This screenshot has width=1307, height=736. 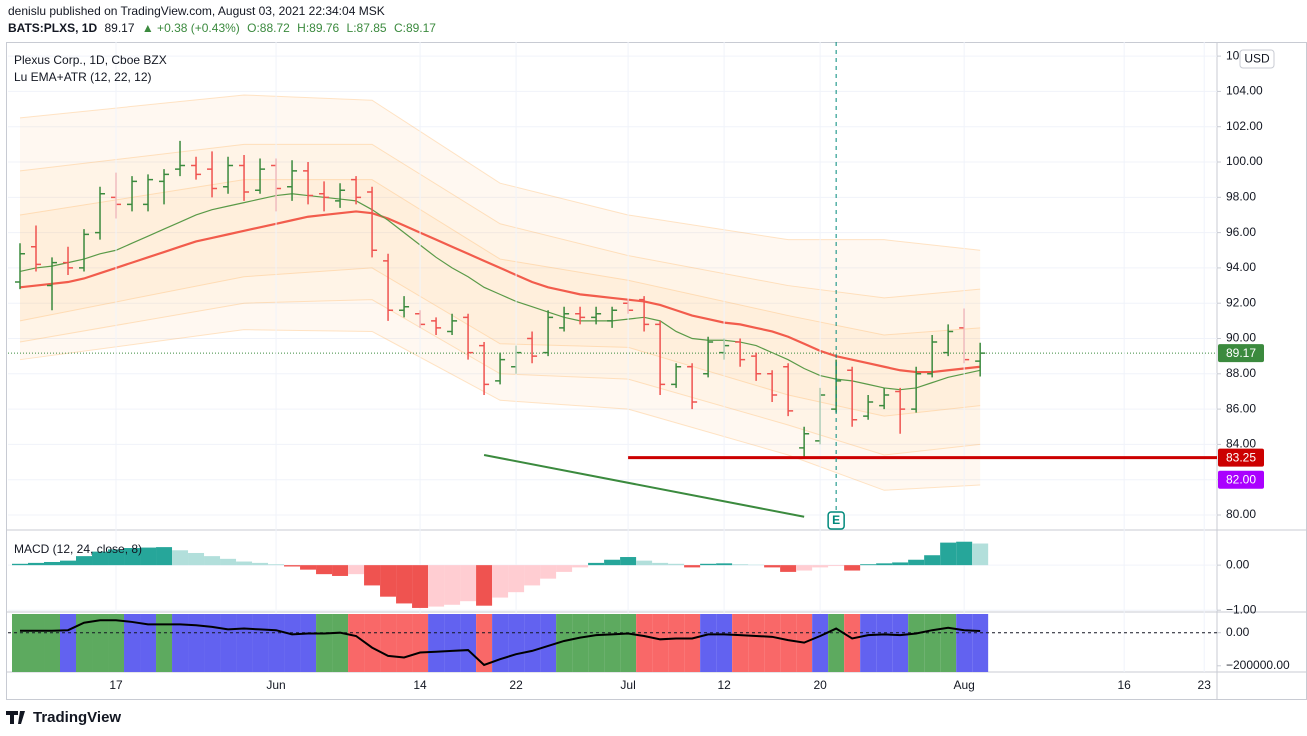 I want to click on price-tag, so click(x=1241, y=353).